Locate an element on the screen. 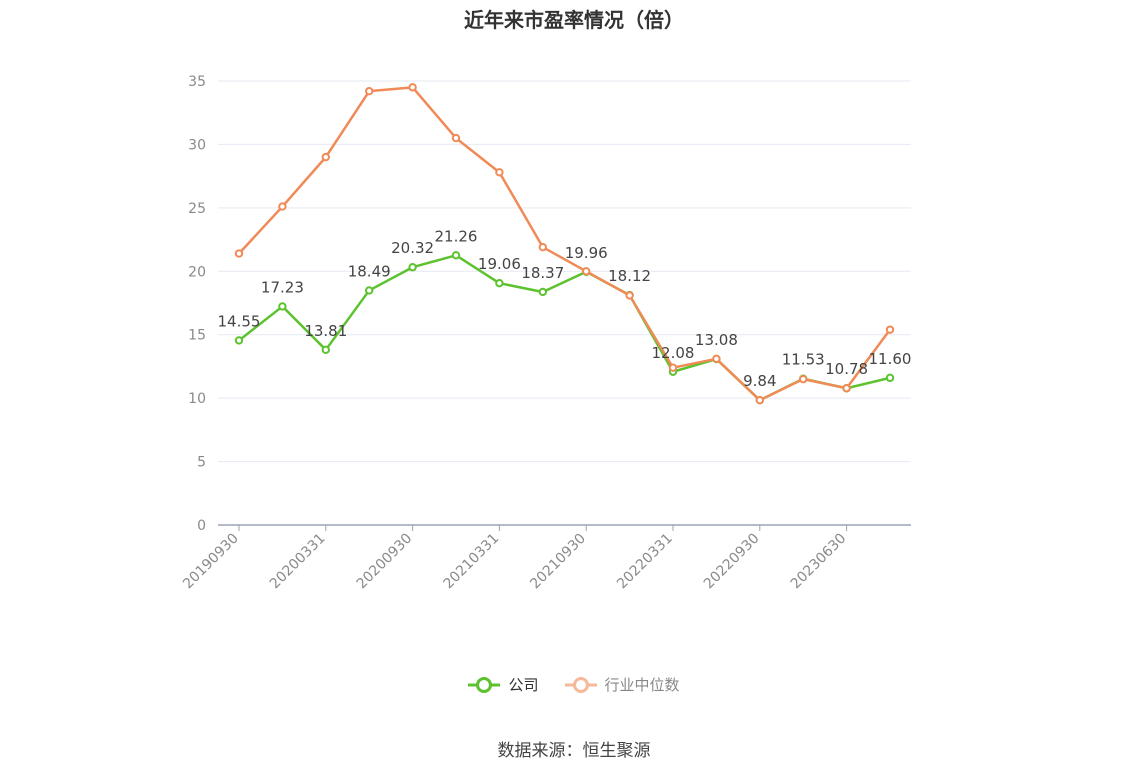 The image size is (1148, 776). x-tick-label: 20200331 is located at coordinates (298, 562).